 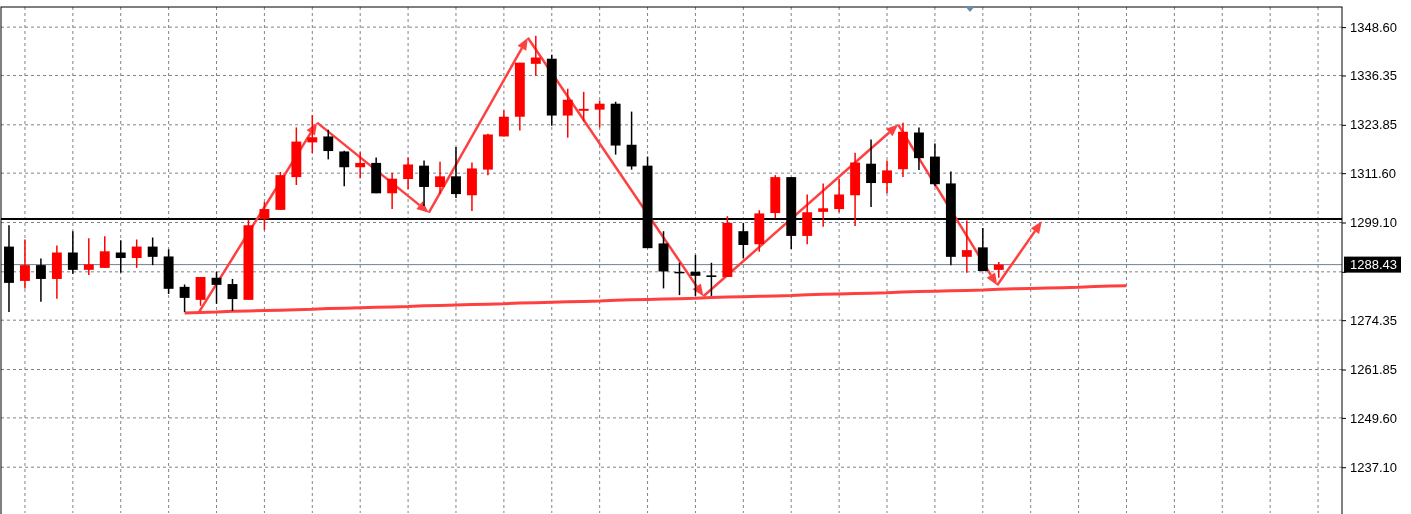 What do you see at coordinates (1373, 370) in the screenshot?
I see `y-tick-label: 1261.85` at bounding box center [1373, 370].